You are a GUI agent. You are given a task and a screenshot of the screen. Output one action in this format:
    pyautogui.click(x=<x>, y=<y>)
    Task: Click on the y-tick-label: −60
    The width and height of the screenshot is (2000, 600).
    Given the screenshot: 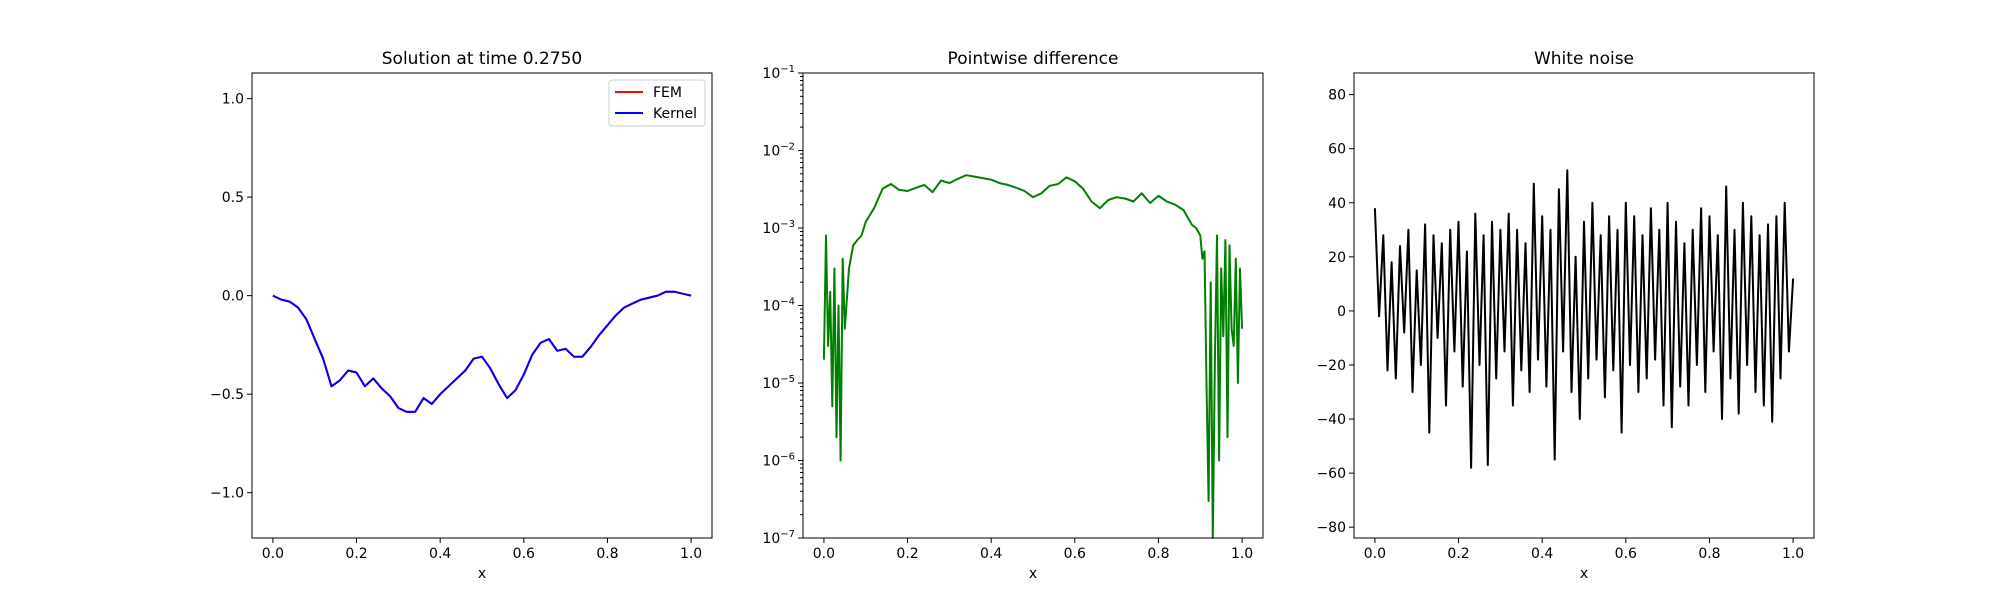 What is the action you would take?
    pyautogui.click(x=1331, y=474)
    